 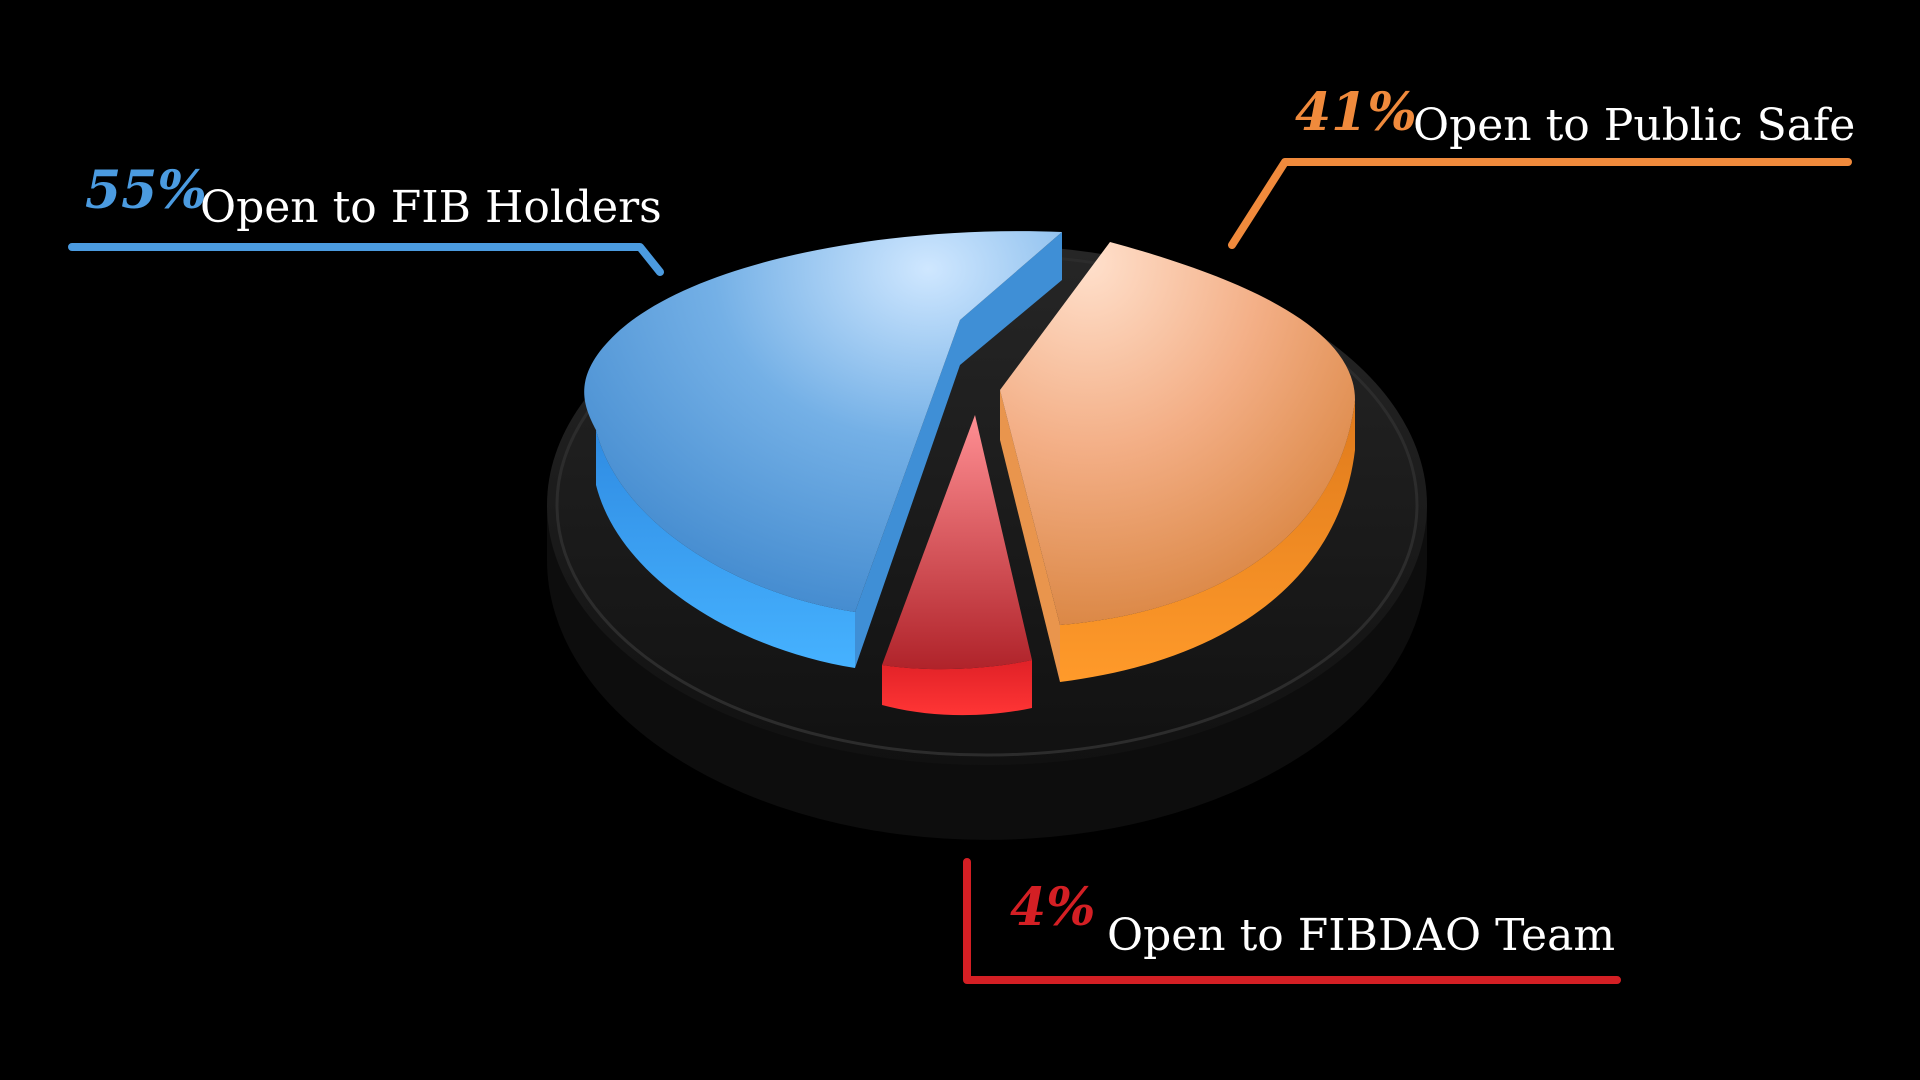 I want to click on leader-line-blue, so click(x=366, y=259).